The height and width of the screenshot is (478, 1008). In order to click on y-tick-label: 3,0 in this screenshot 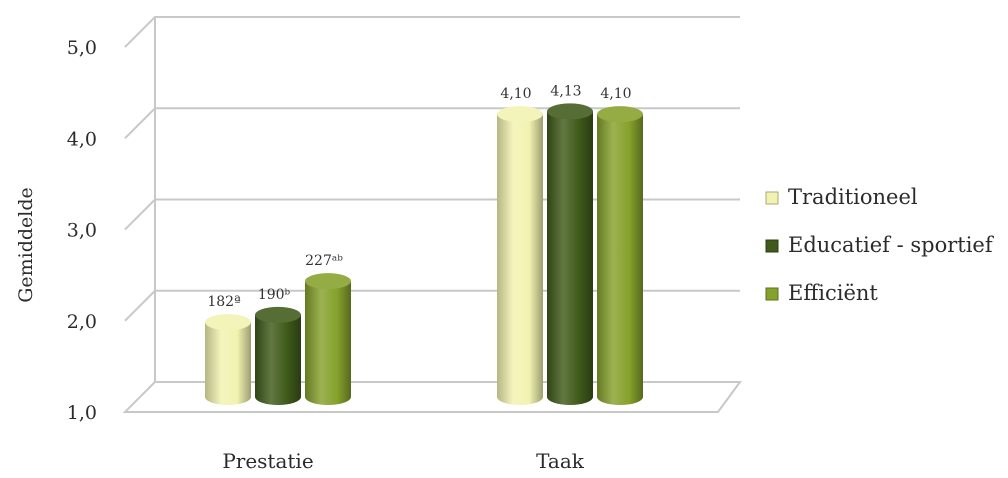, I will do `click(82, 231)`.